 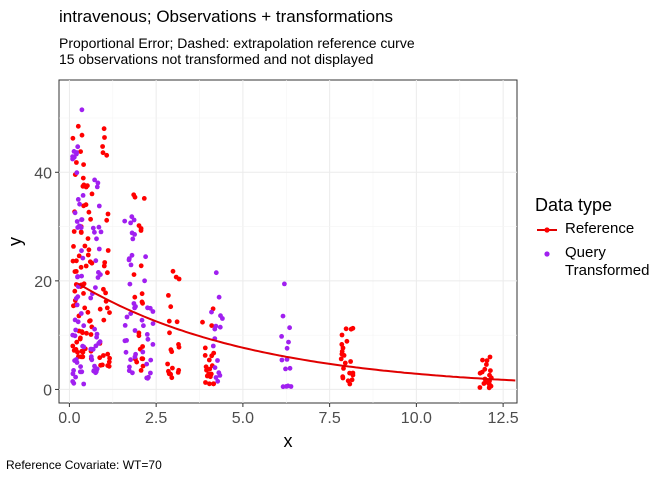 What do you see at coordinates (69, 418) in the screenshot?
I see `x-tick-label-0: 0.0` at bounding box center [69, 418].